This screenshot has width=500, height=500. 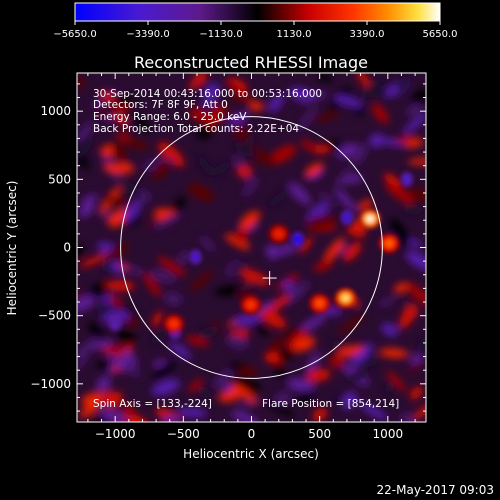 I want to click on colorbar-tick-label: −5650.0, so click(x=74, y=34).